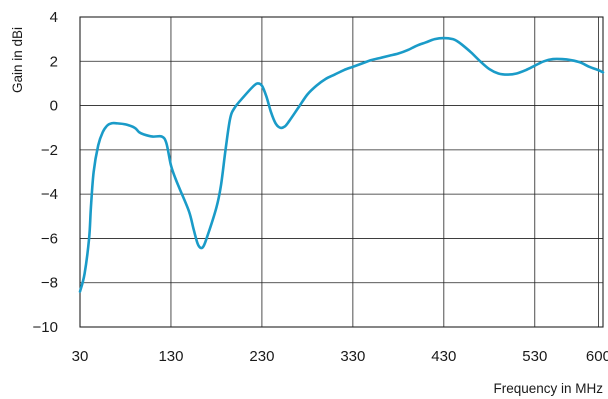  What do you see at coordinates (170, 356) in the screenshot?
I see `x-tick-label: 130` at bounding box center [170, 356].